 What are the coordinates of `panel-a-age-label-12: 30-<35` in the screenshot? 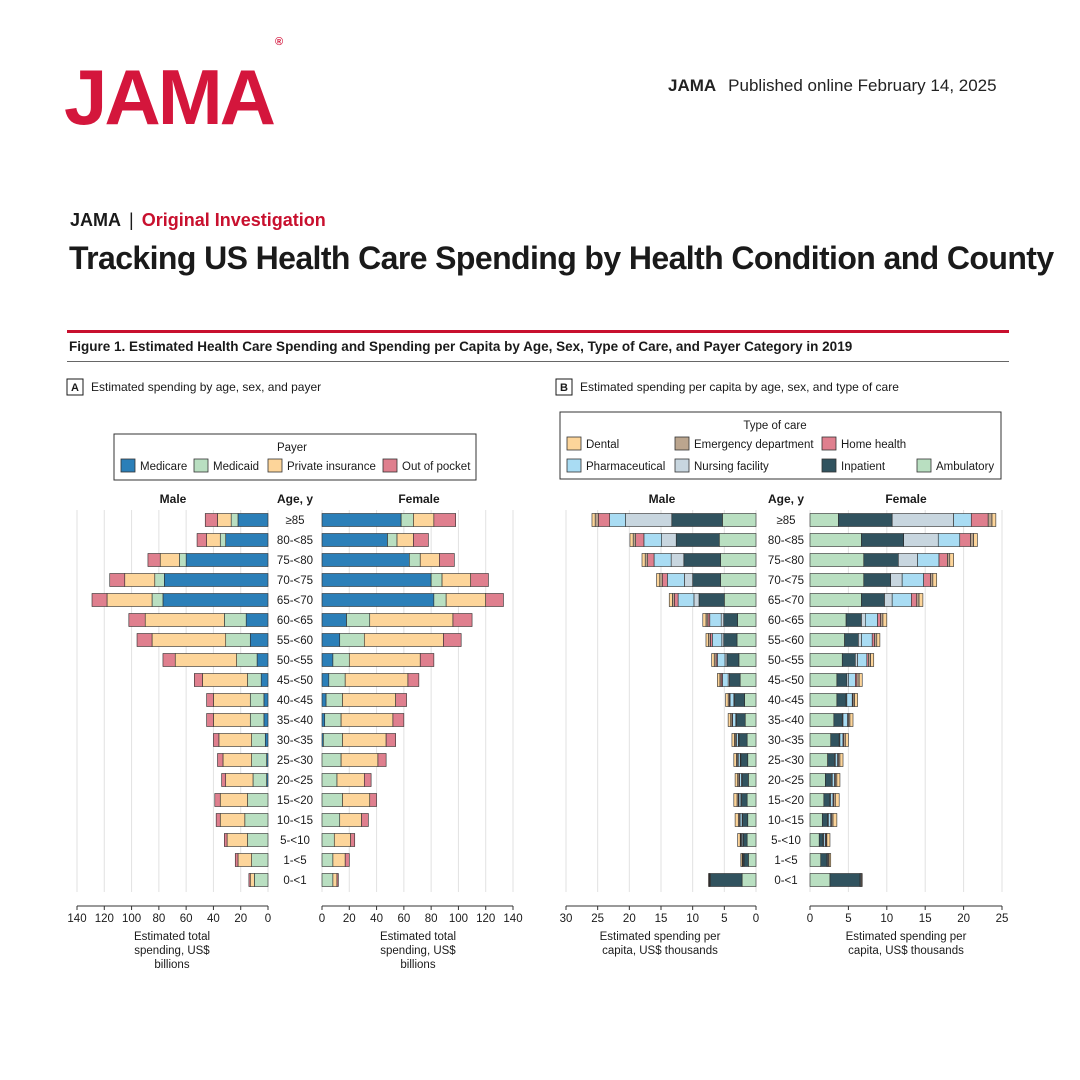 It's located at (295, 741).